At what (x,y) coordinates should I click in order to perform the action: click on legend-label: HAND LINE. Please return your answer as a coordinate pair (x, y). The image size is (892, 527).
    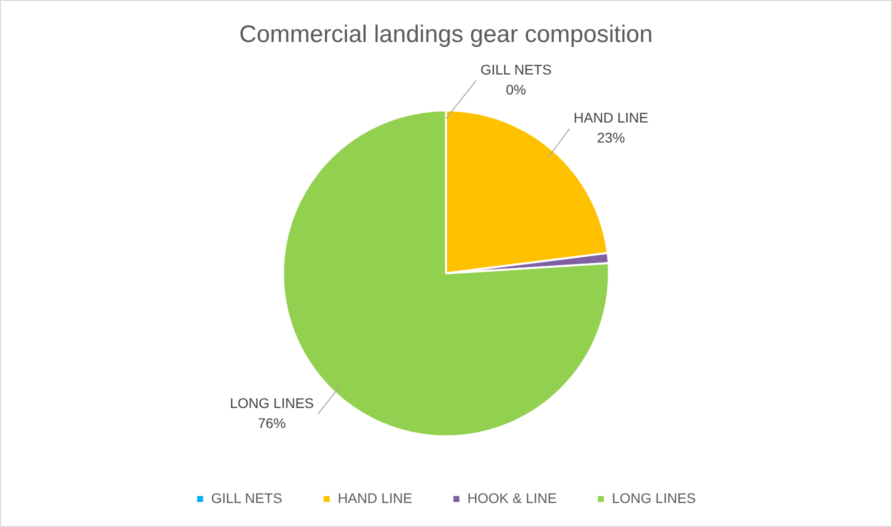
    Looking at the image, I should click on (375, 498).